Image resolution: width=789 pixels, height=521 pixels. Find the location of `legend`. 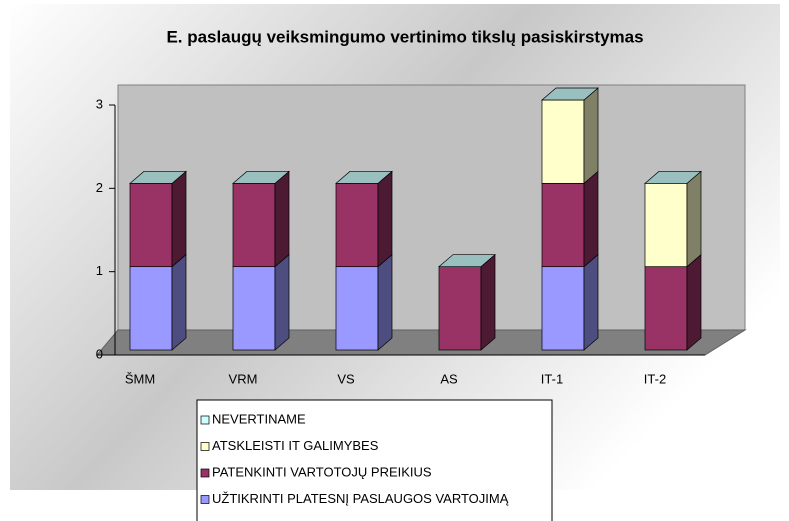

legend is located at coordinates (374, 460).